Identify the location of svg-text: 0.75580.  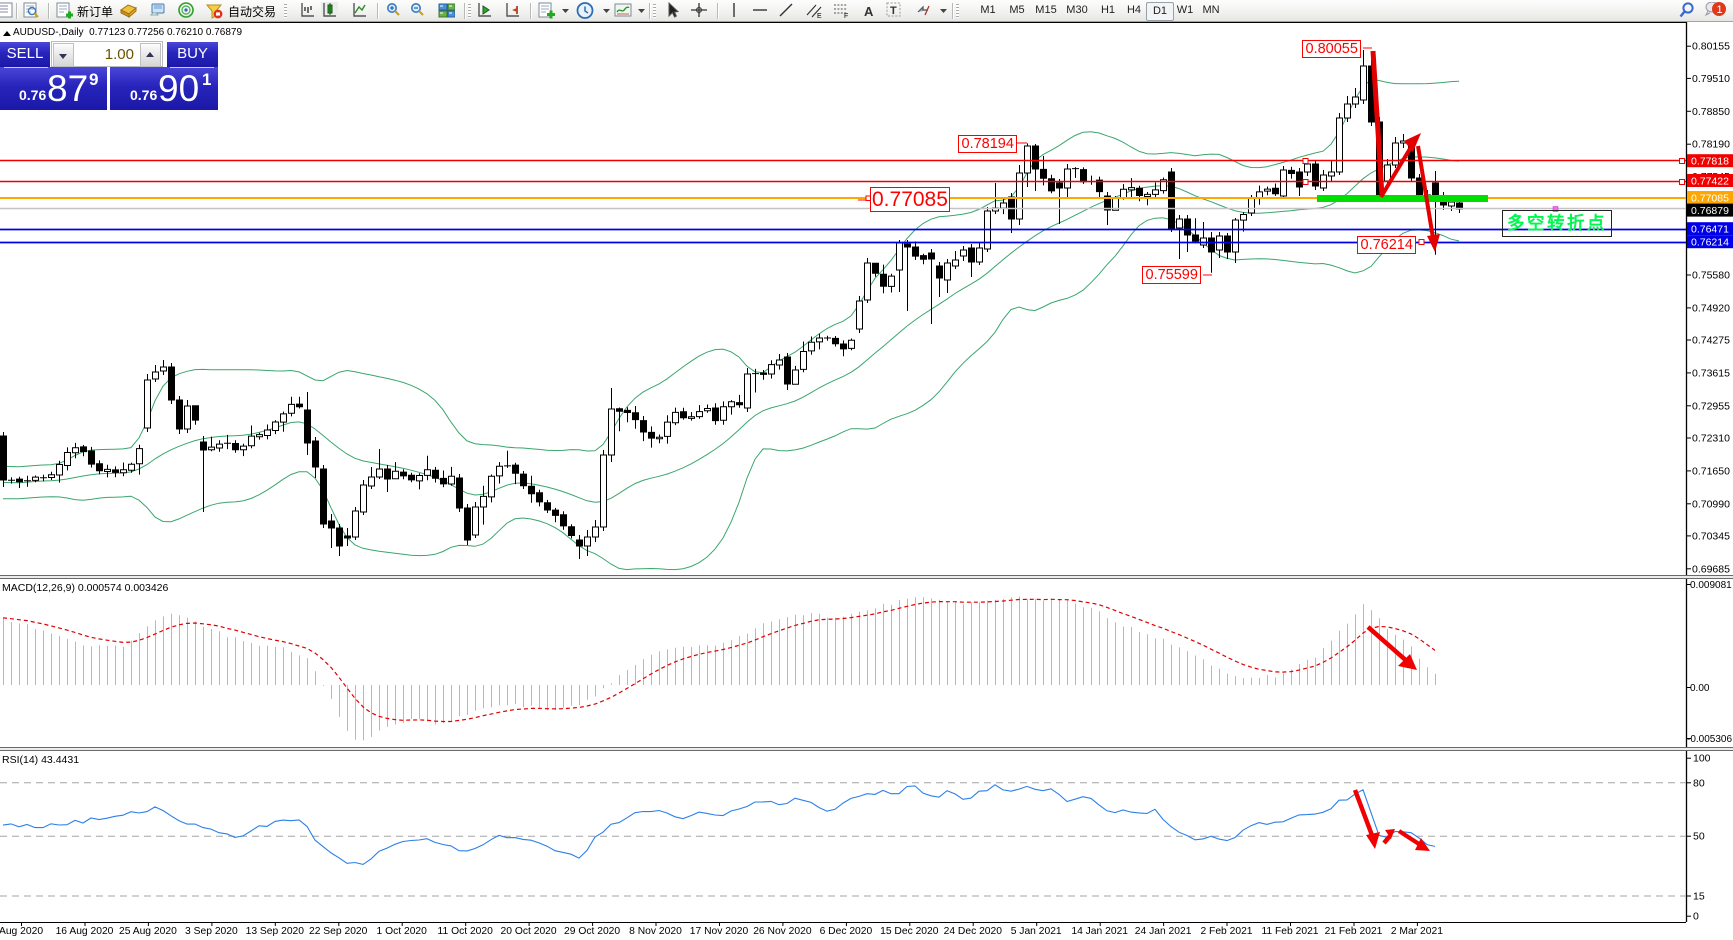
(1711, 276).